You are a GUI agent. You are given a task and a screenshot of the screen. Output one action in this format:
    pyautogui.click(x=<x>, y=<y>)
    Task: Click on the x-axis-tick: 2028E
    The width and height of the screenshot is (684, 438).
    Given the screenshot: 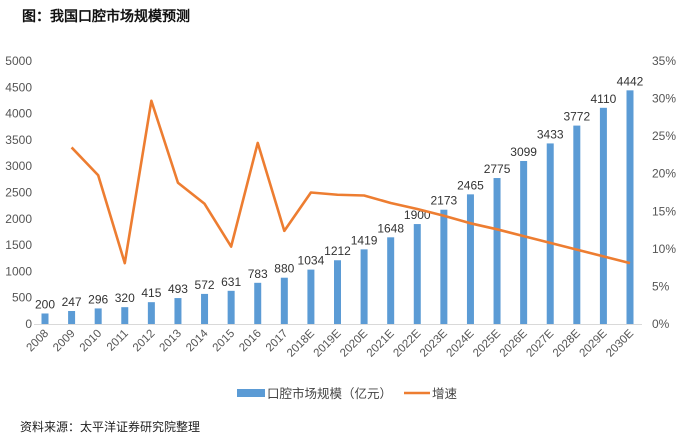 What is the action you would take?
    pyautogui.click(x=567, y=343)
    